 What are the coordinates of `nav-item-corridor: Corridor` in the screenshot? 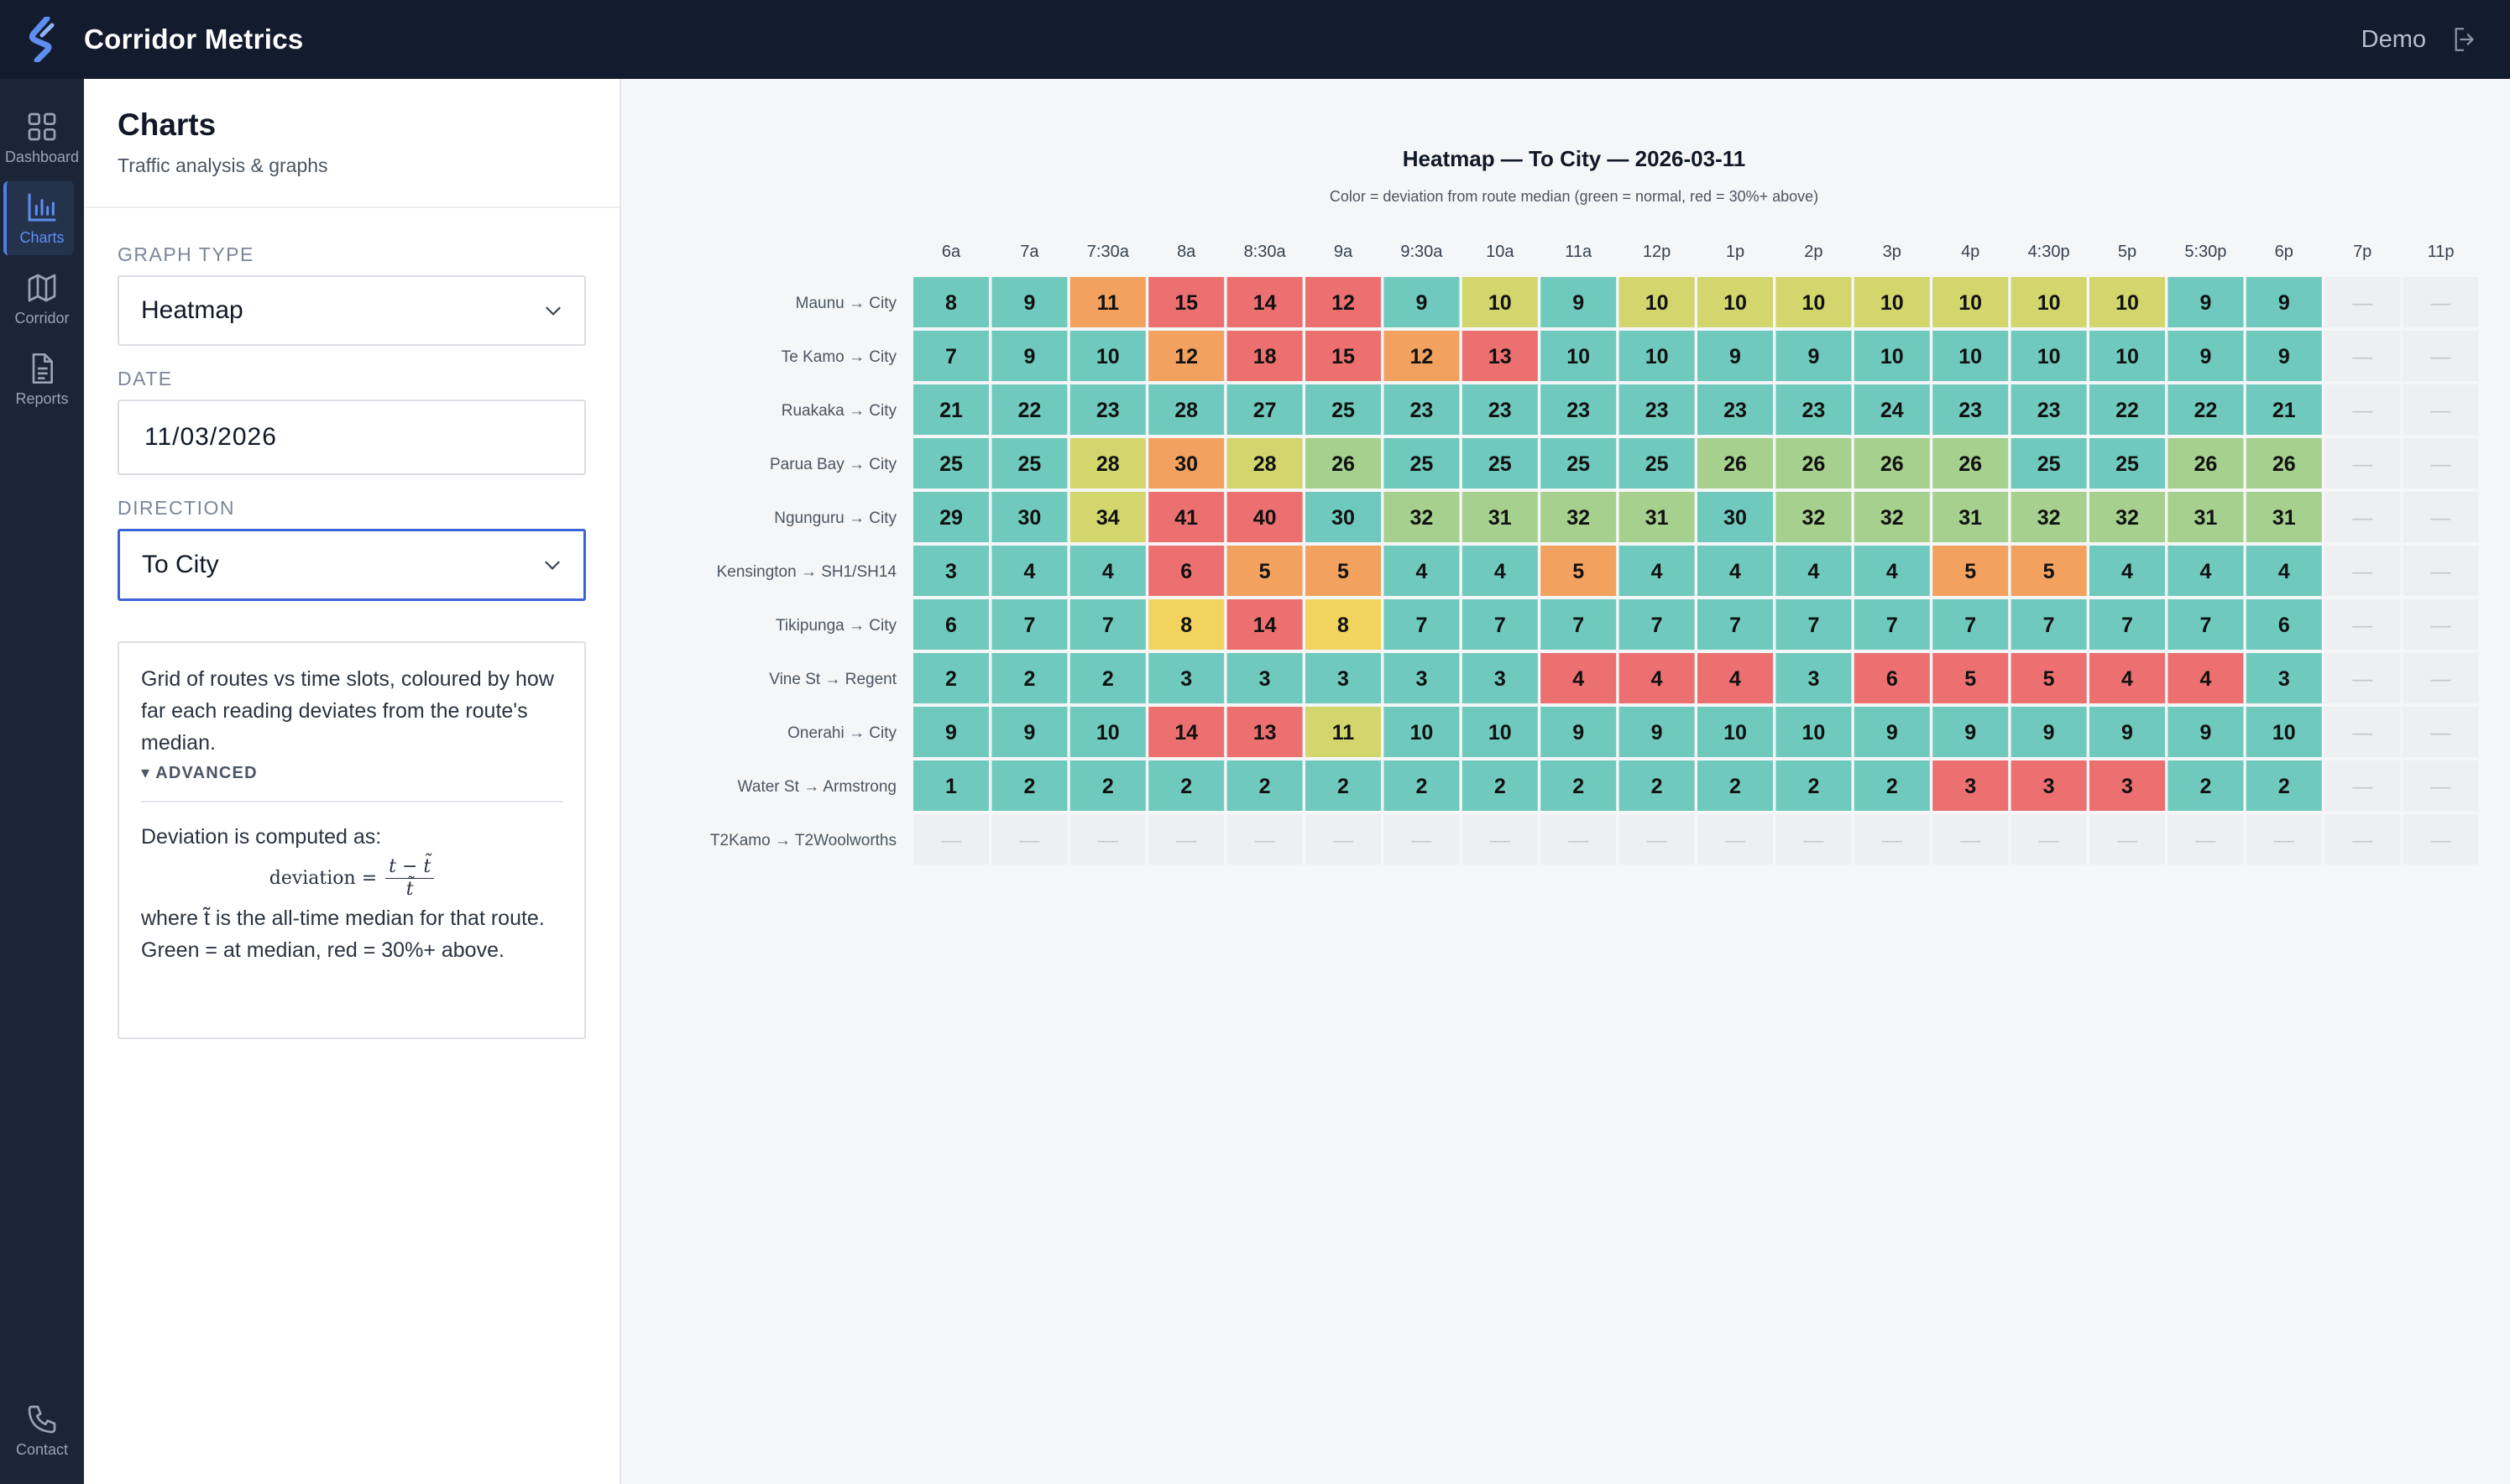 It's located at (42, 299).